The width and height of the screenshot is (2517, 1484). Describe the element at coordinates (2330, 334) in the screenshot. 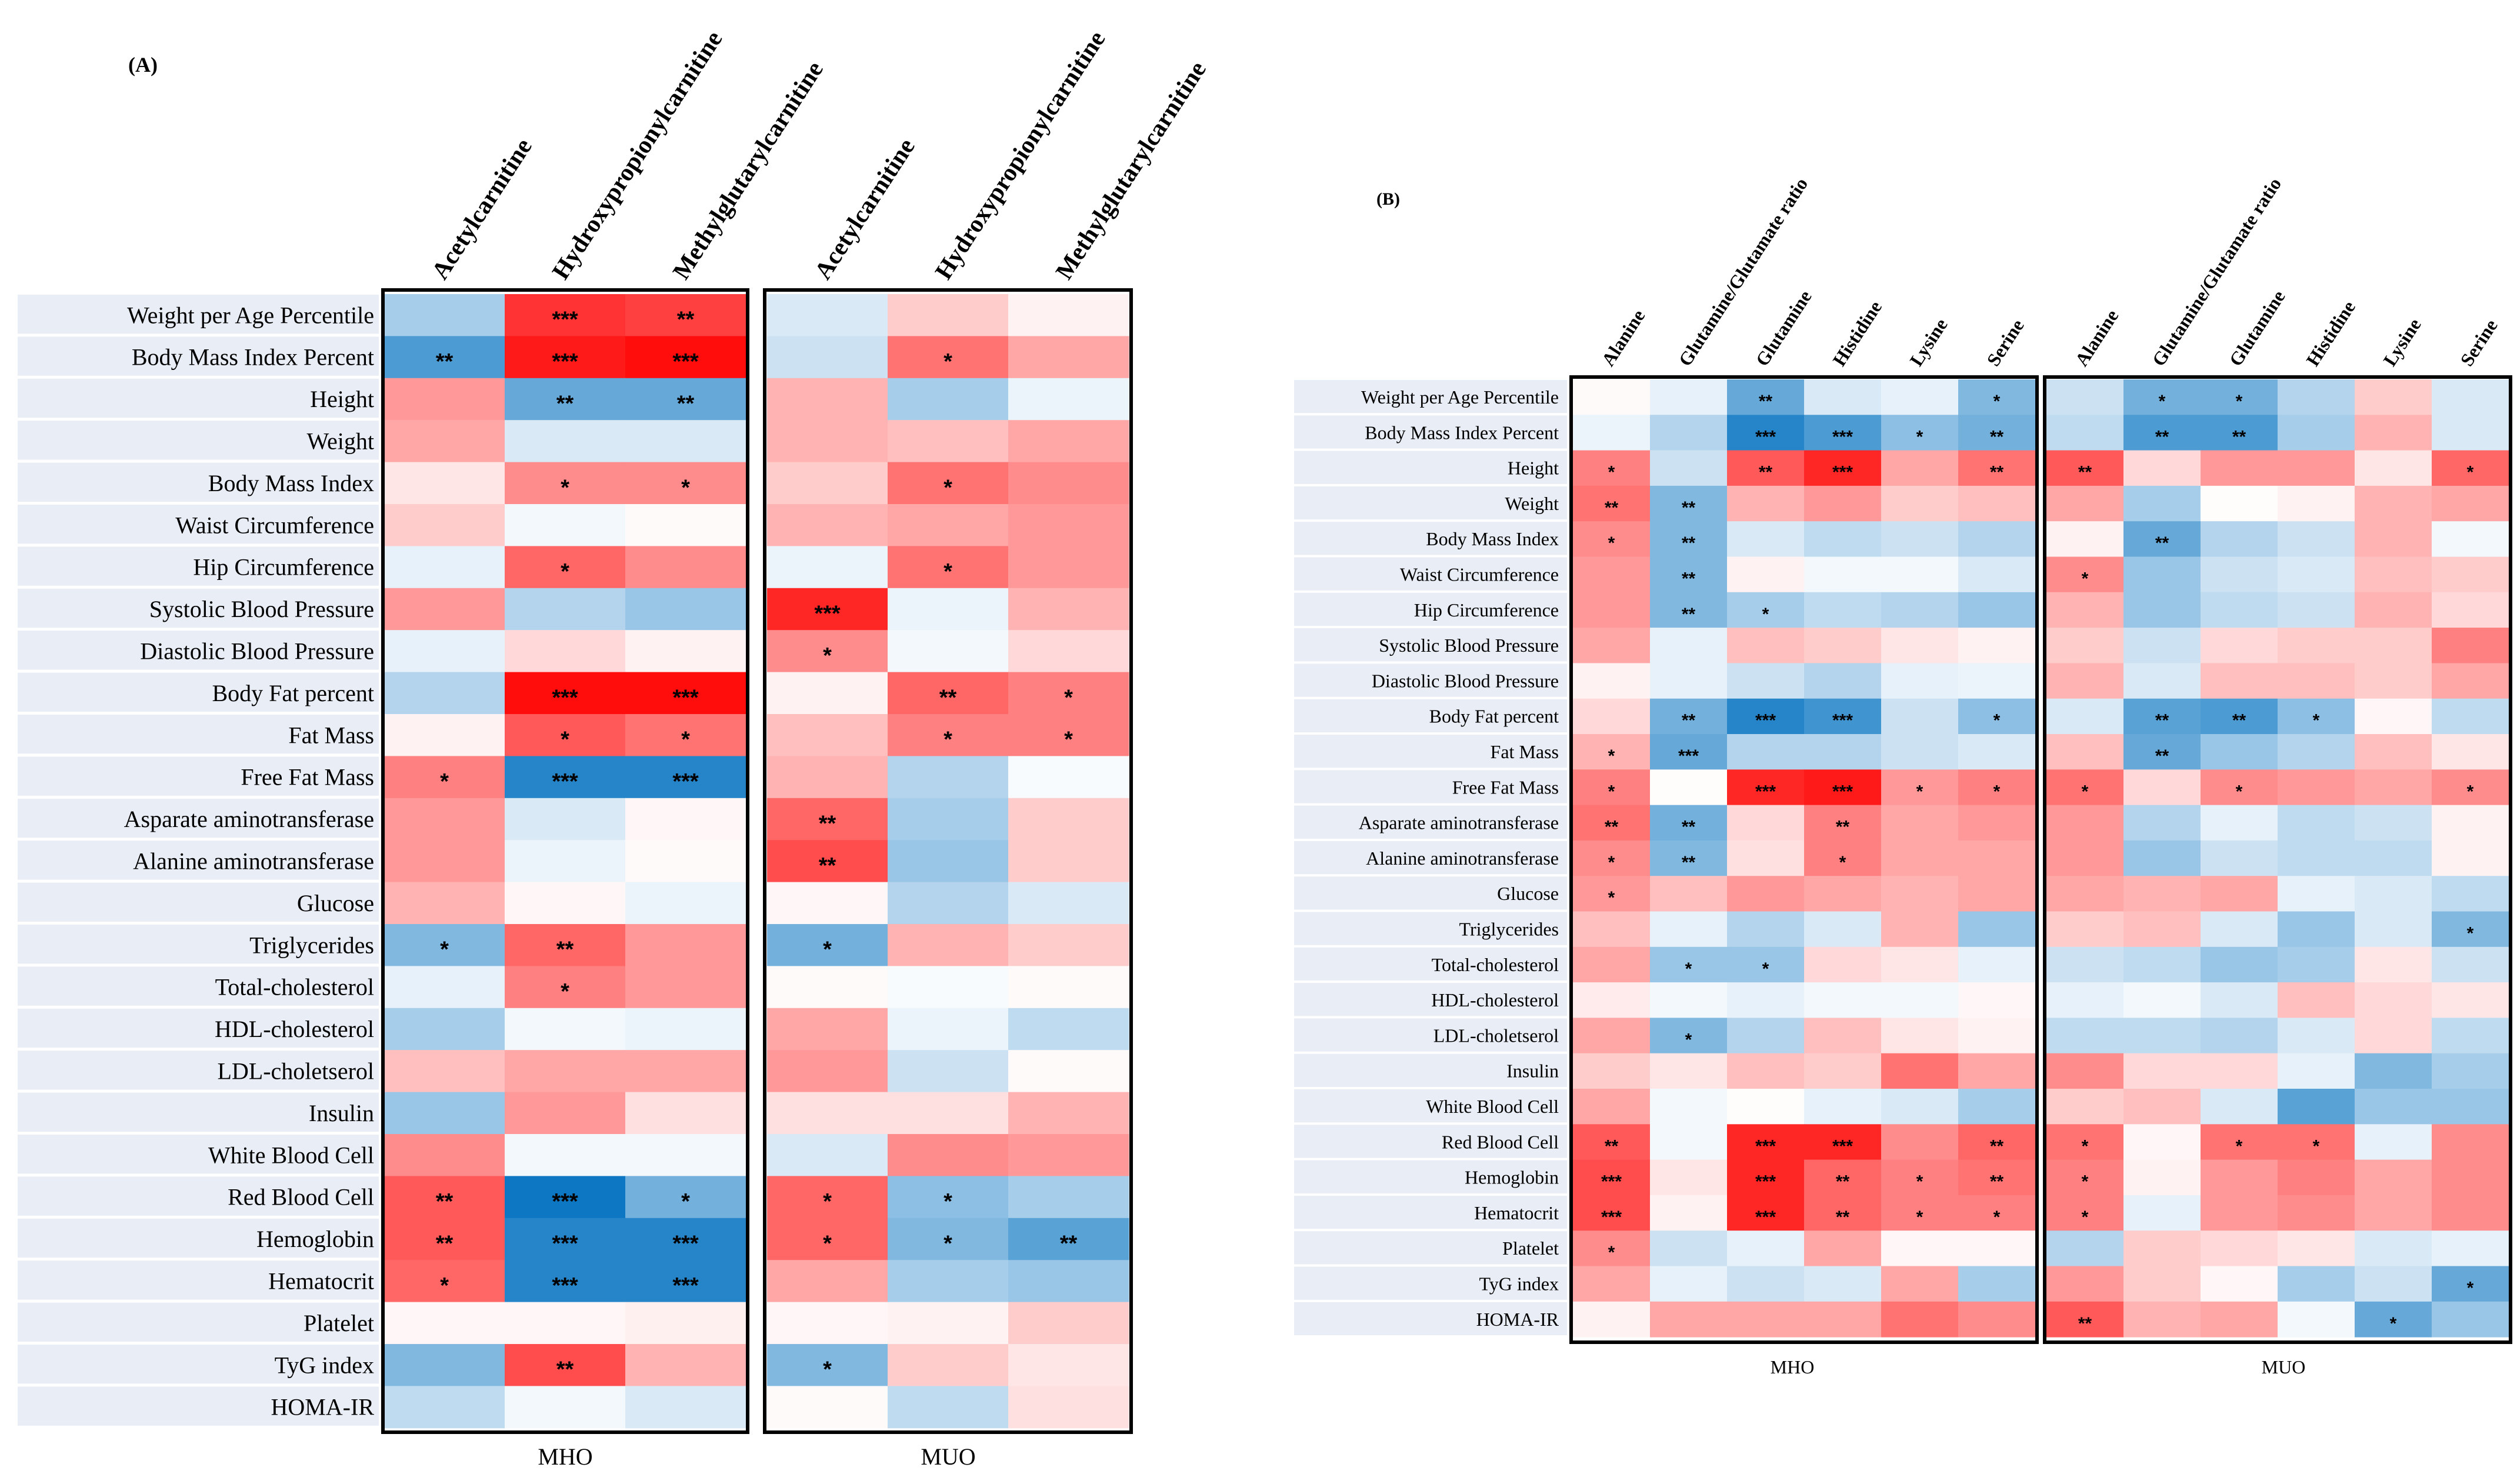

I see `column-label: Histidine` at that location.